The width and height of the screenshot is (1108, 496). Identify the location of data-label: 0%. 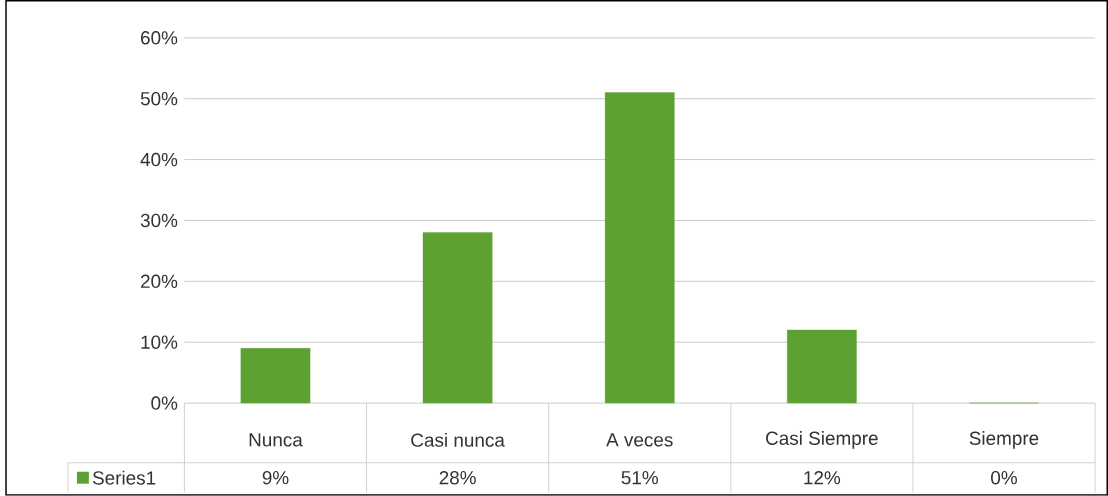
(1004, 478).